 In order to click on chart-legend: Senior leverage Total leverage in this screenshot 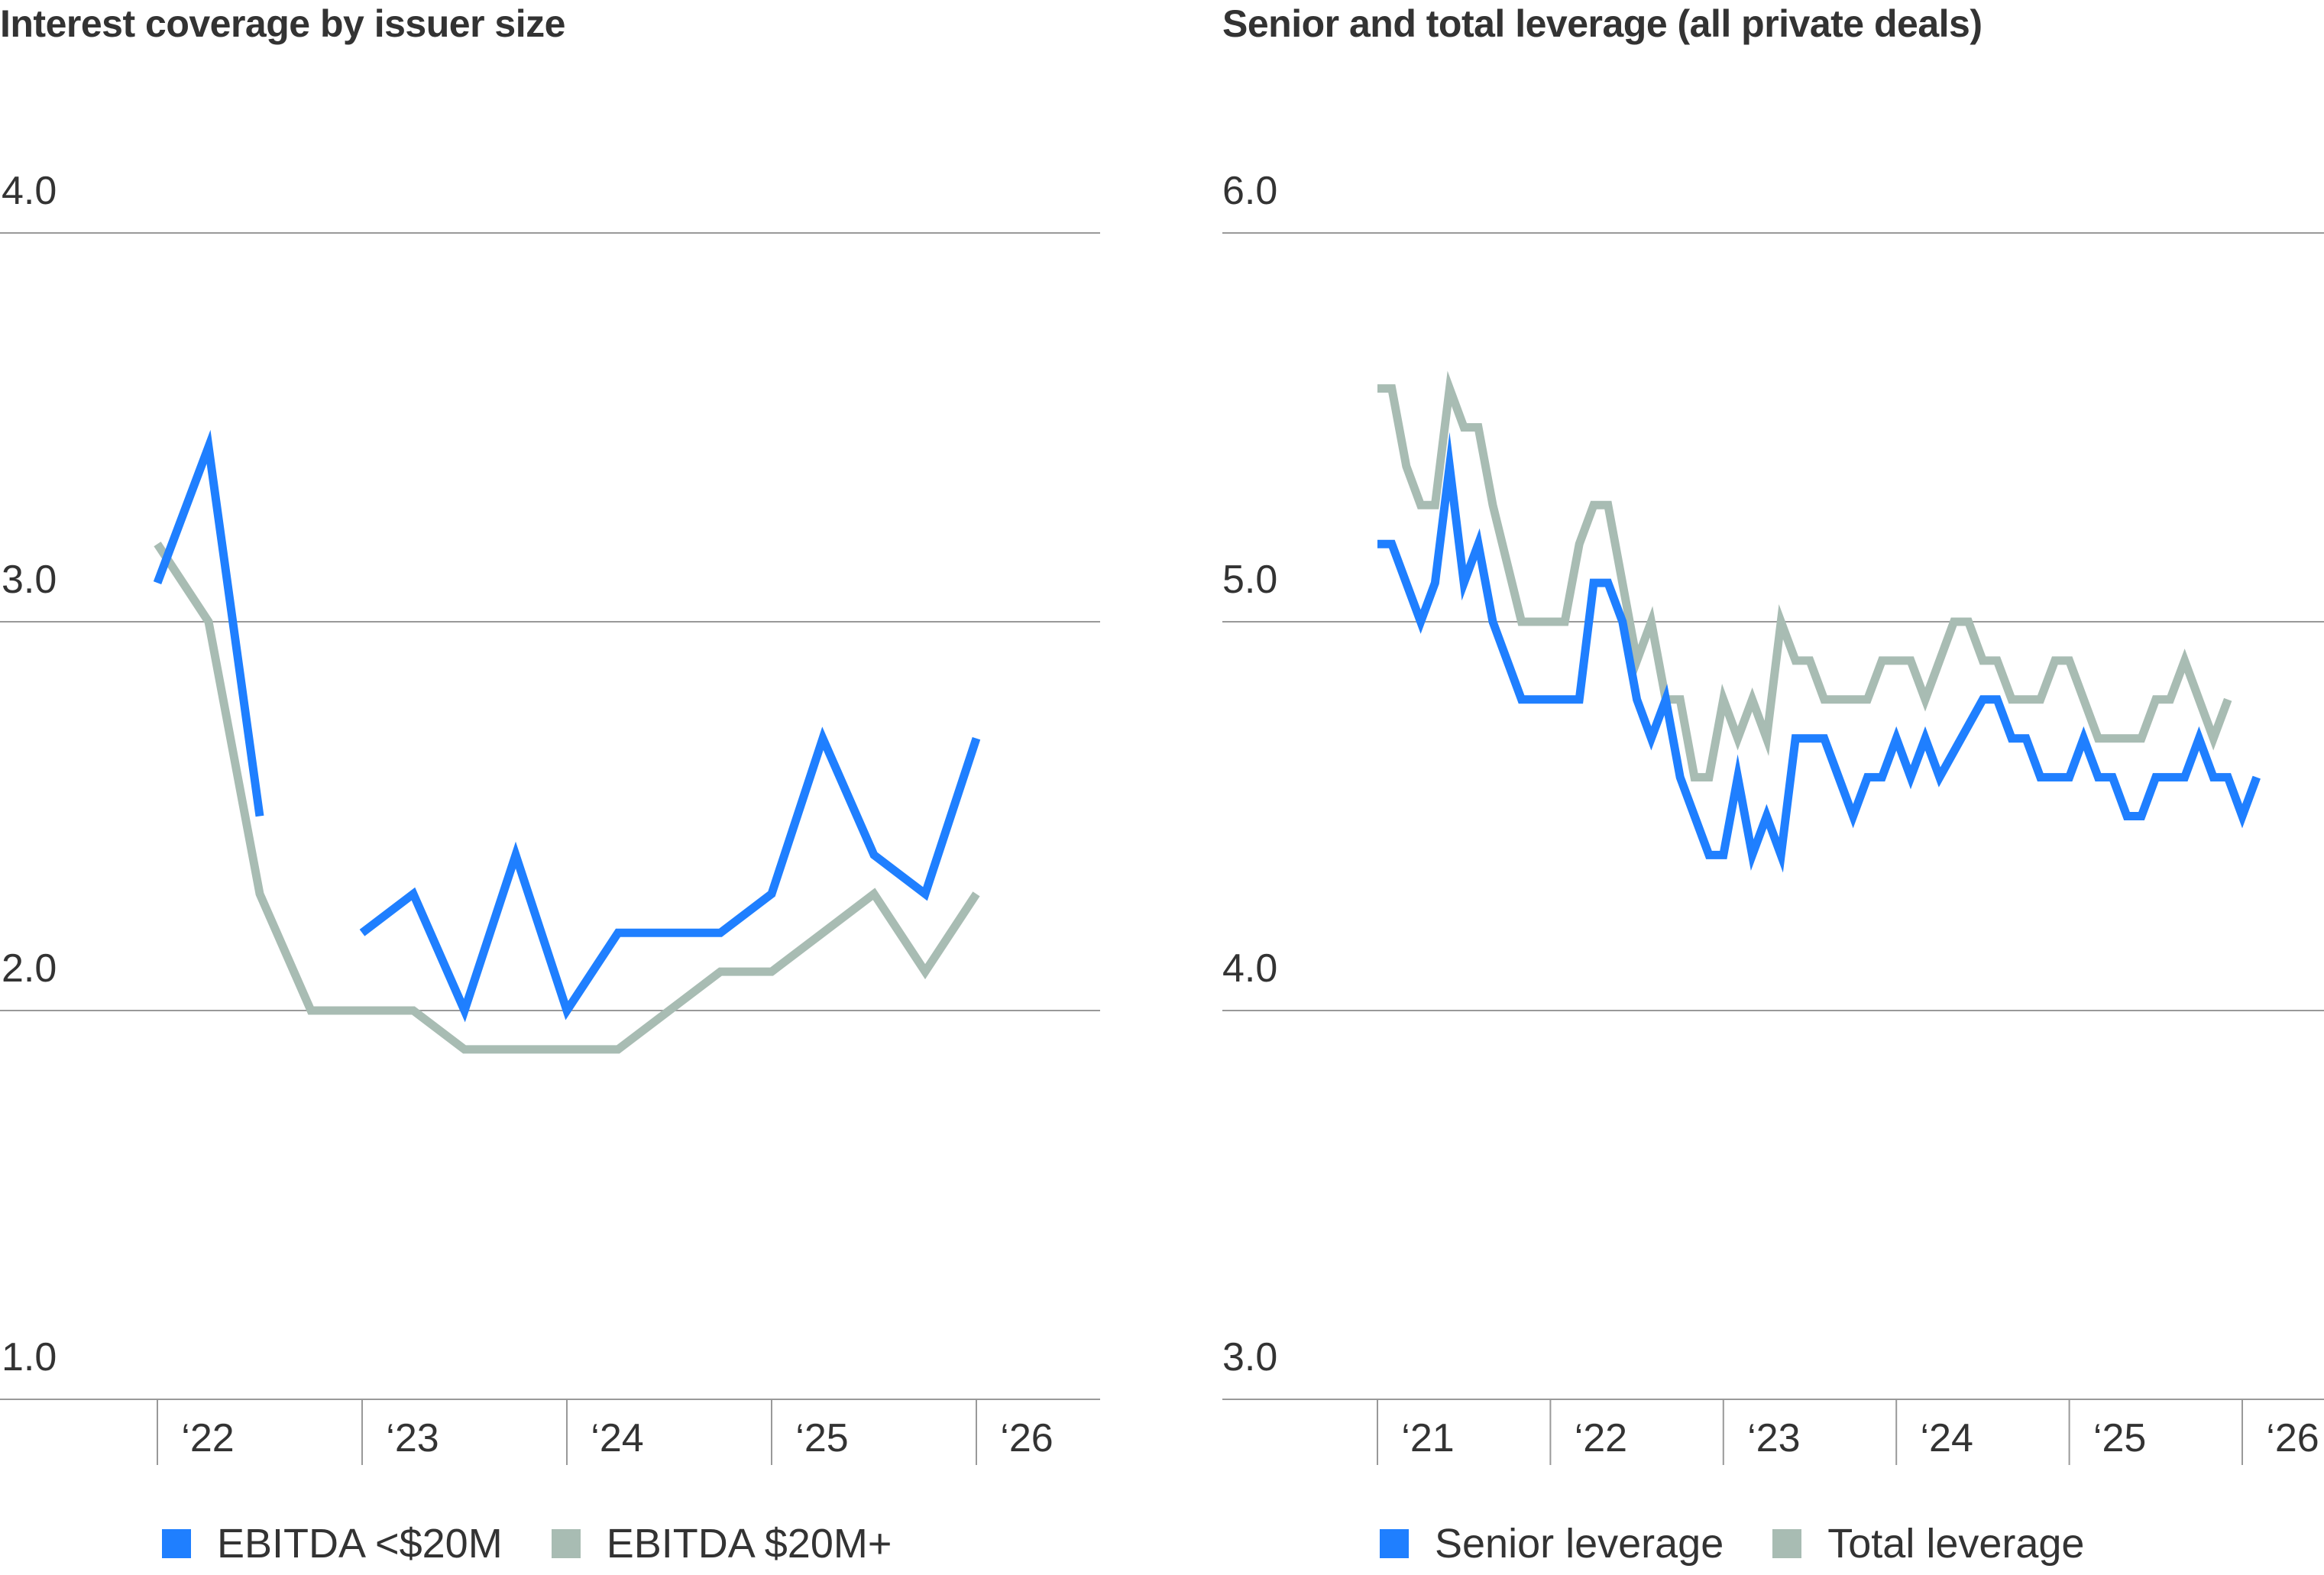, I will do `click(1757, 1543)`.